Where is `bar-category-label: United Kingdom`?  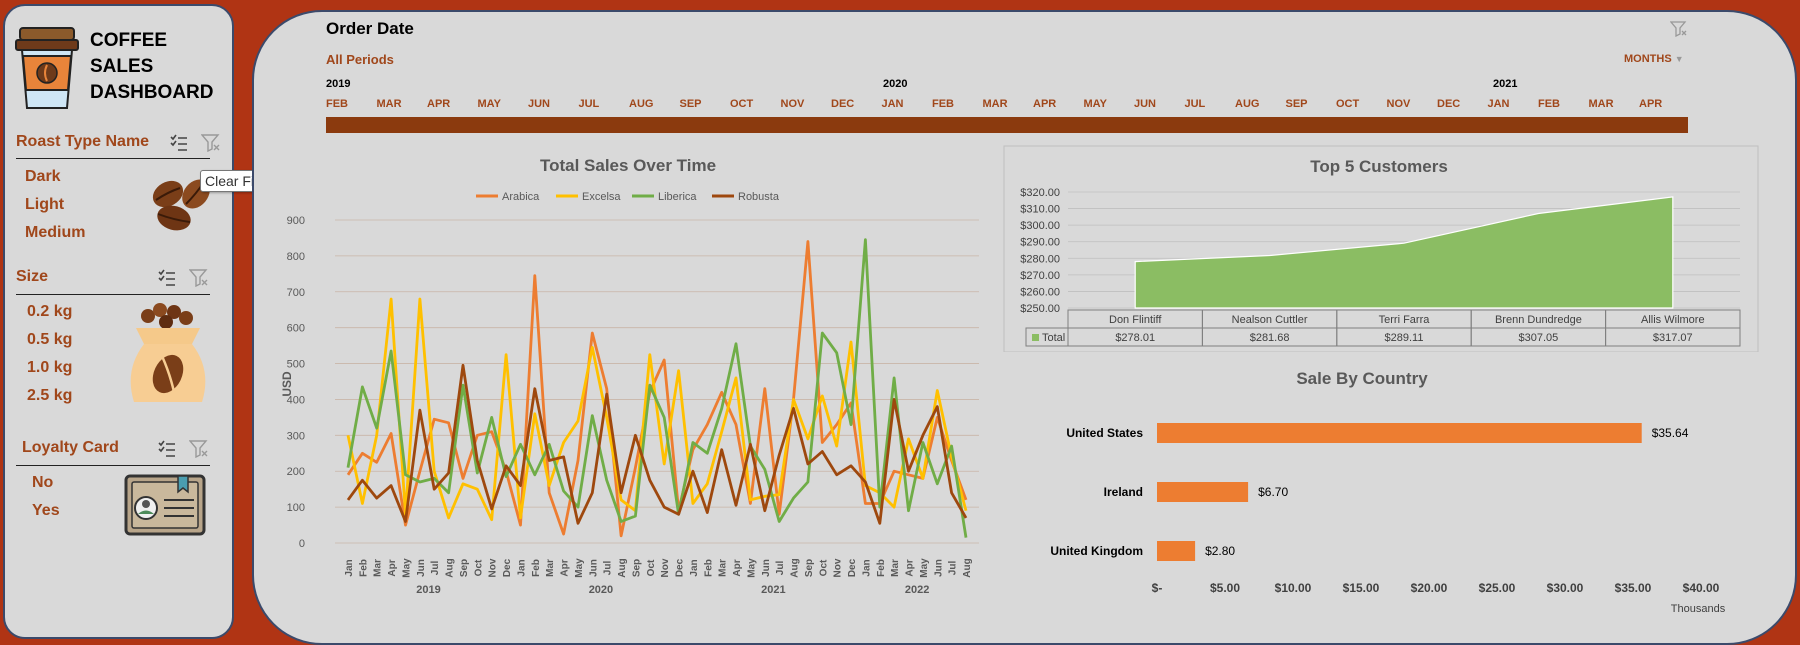 bar-category-label: United Kingdom is located at coordinates (1096, 551).